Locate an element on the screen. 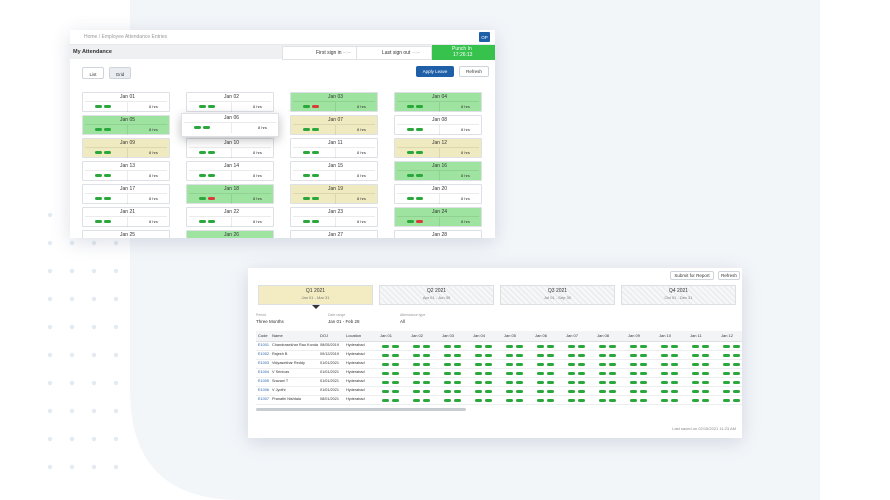  cell-split is located at coordinates (335, 107).